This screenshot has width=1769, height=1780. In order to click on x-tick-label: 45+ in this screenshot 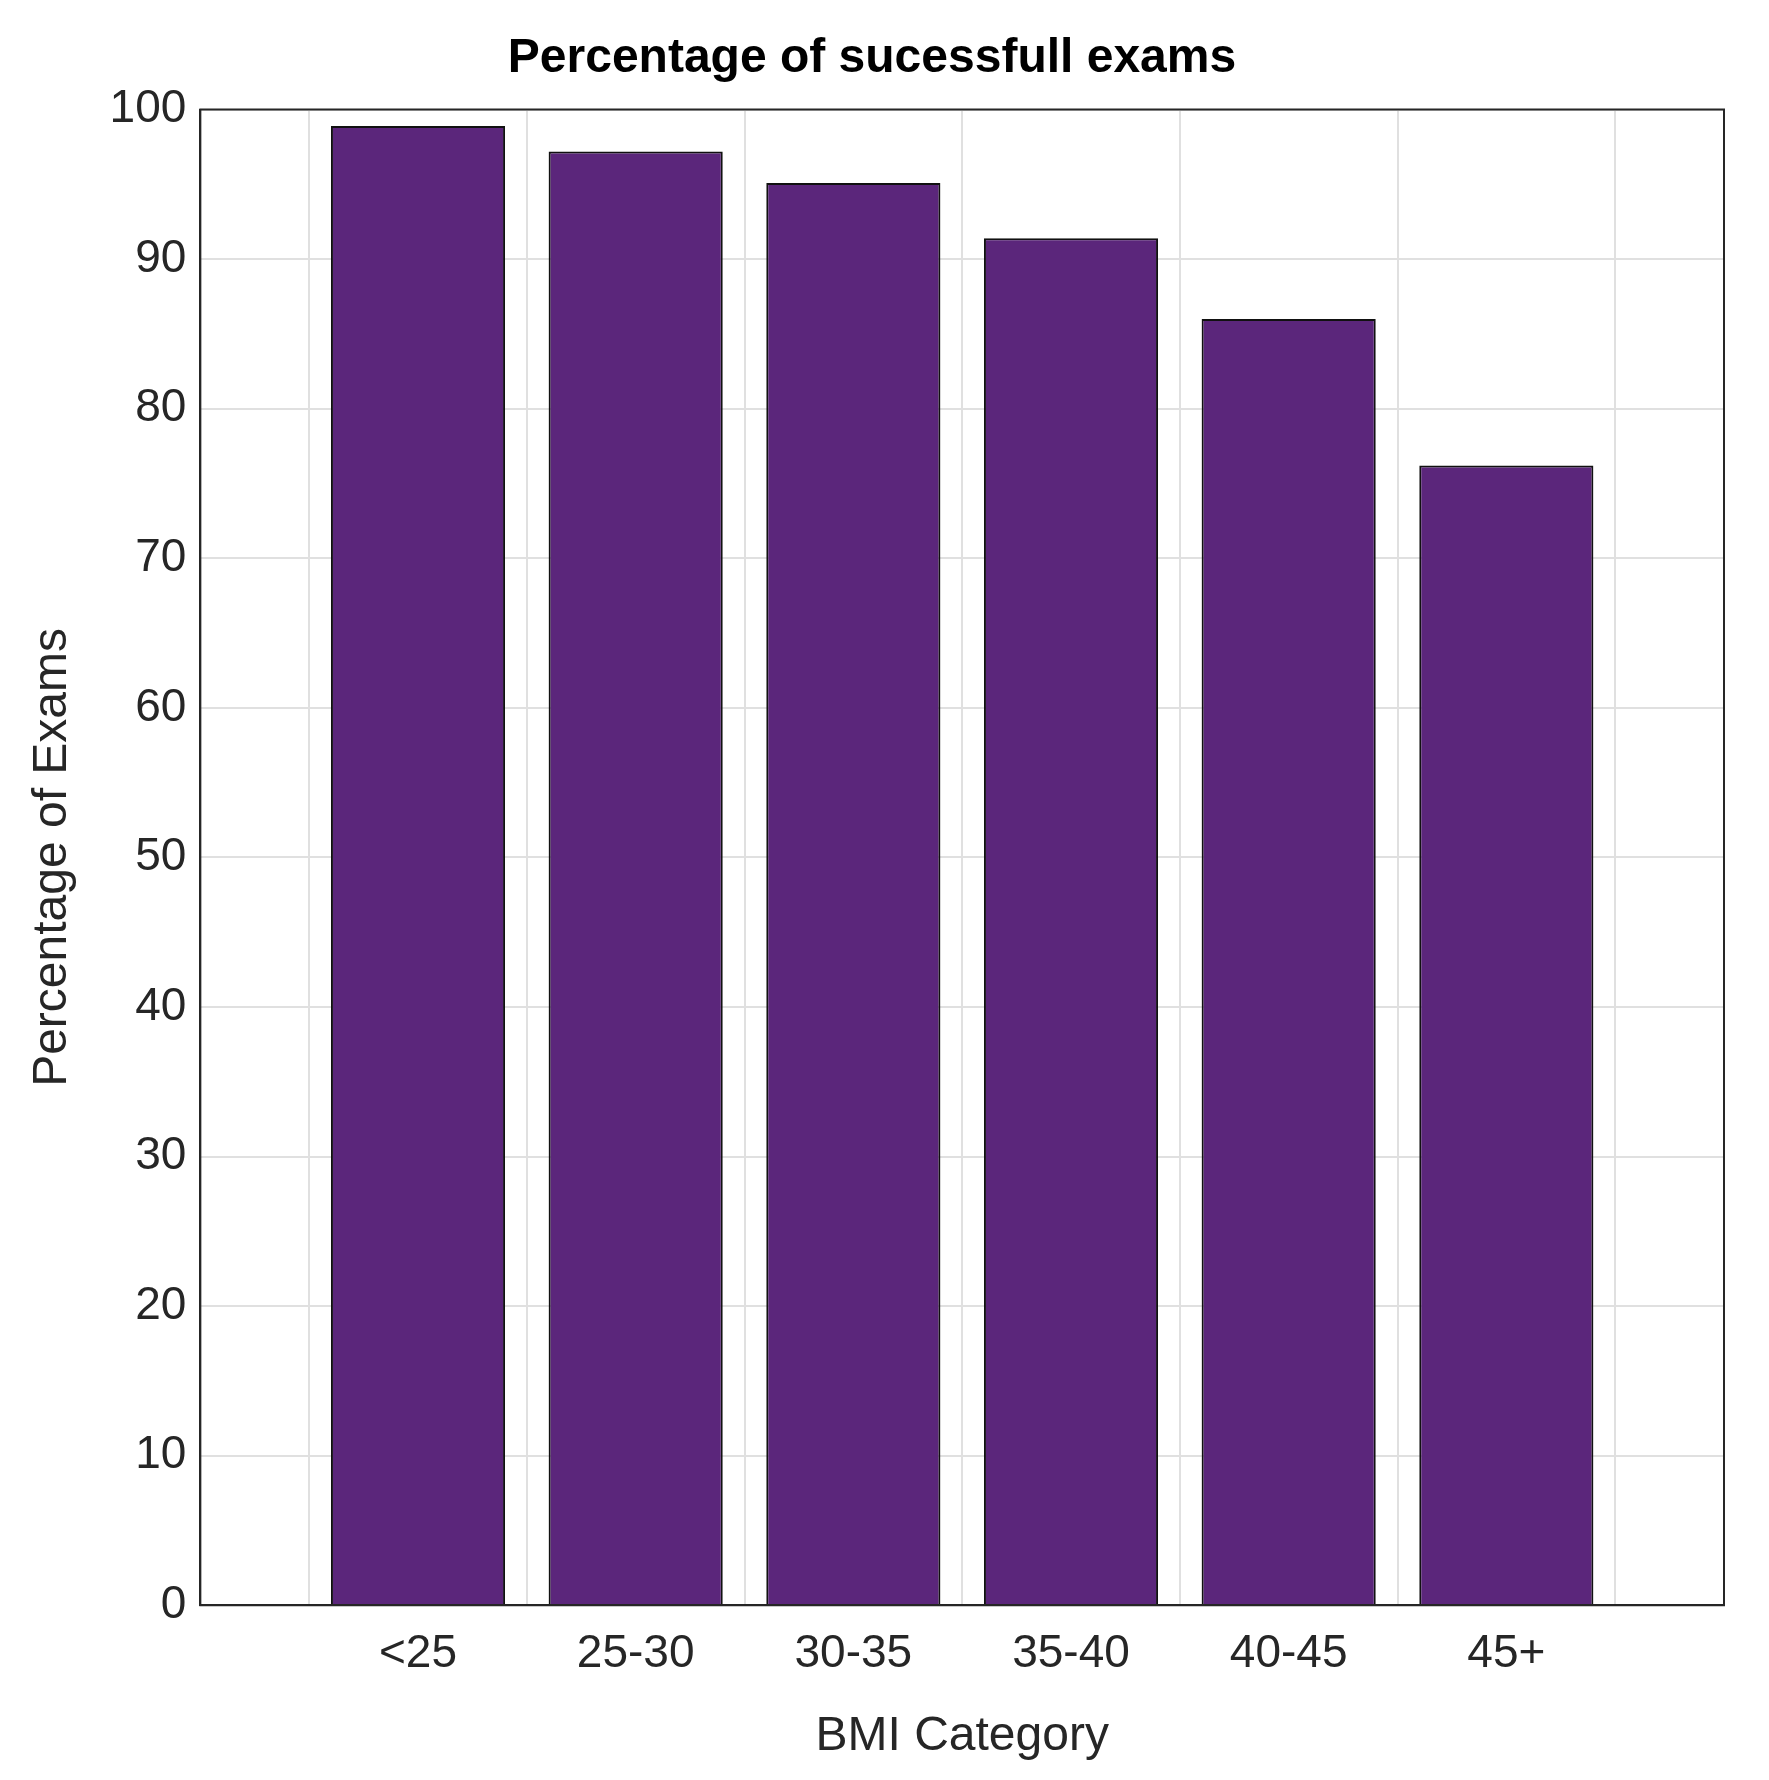, I will do `click(1506, 1651)`.